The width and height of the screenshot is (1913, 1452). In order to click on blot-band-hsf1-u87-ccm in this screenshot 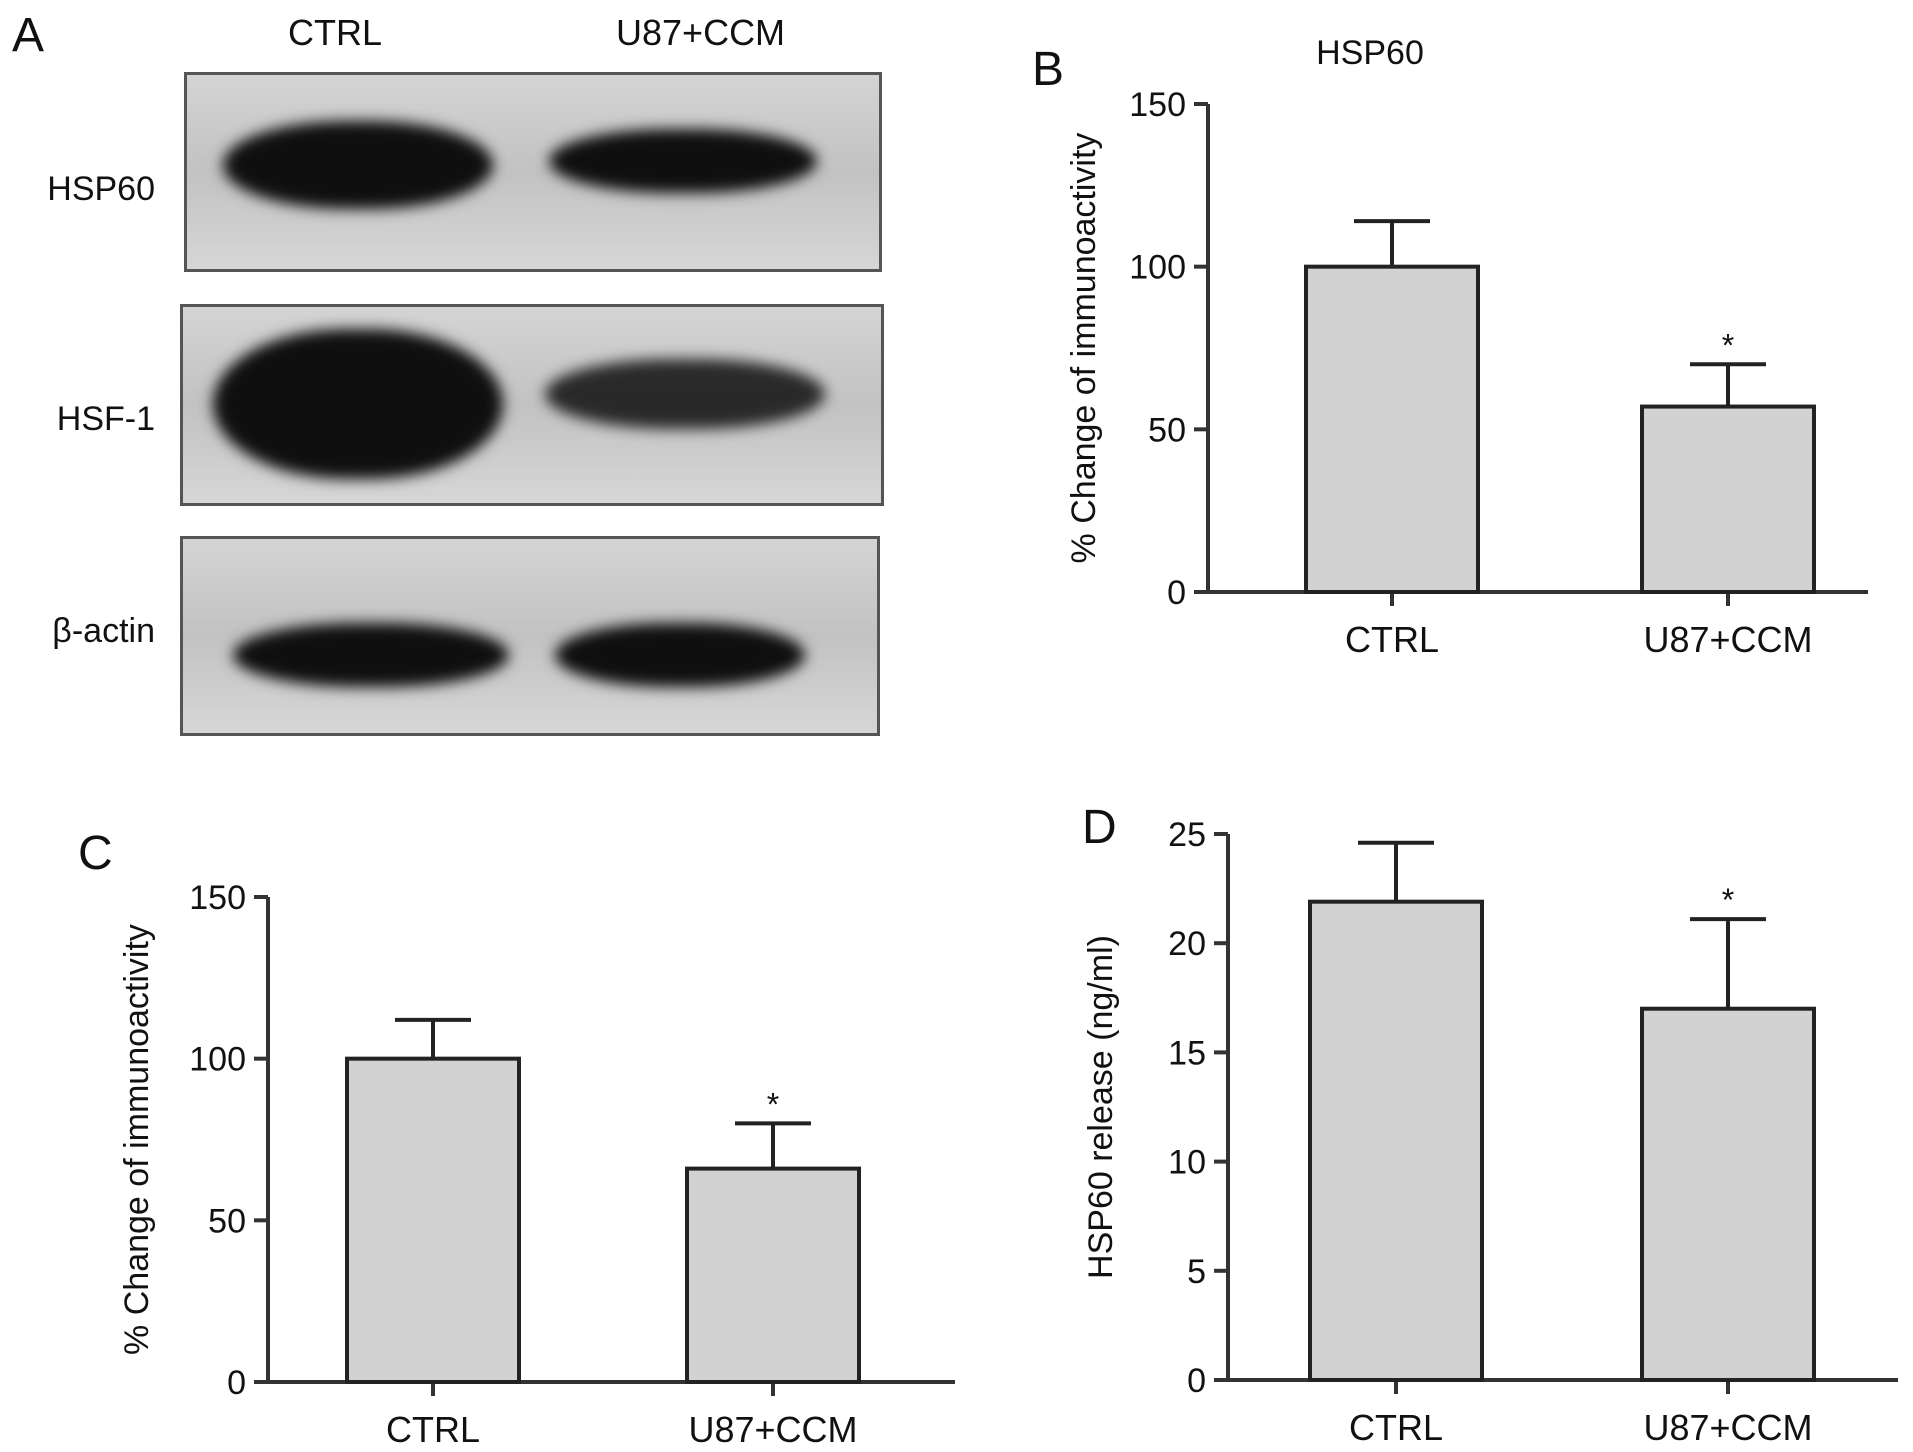, I will do `click(685, 394)`.